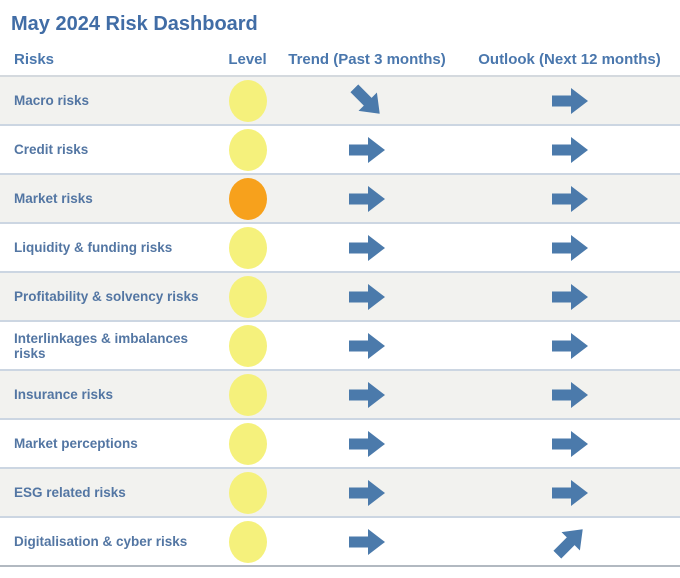 This screenshot has width=680, height=578. I want to click on page-title: May 2024 Risk Dashboard, so click(134, 24).